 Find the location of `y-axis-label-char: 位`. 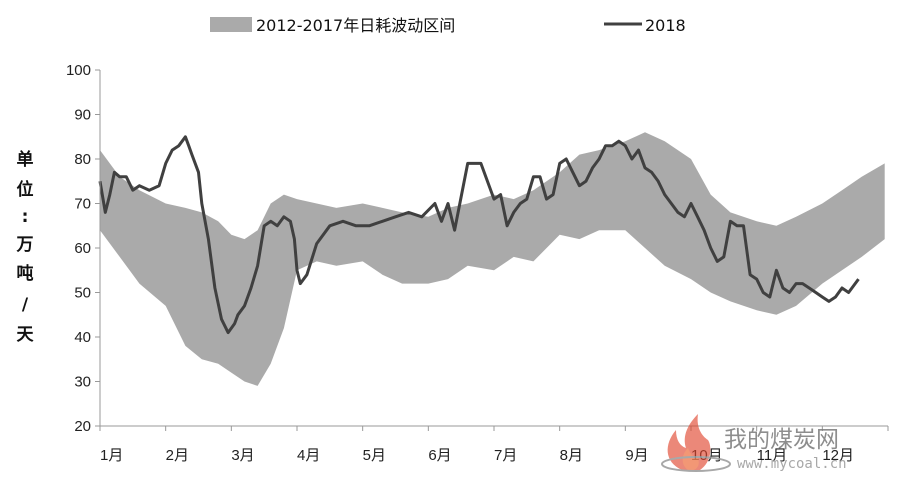

y-axis-label-char: 位 is located at coordinates (25, 189).